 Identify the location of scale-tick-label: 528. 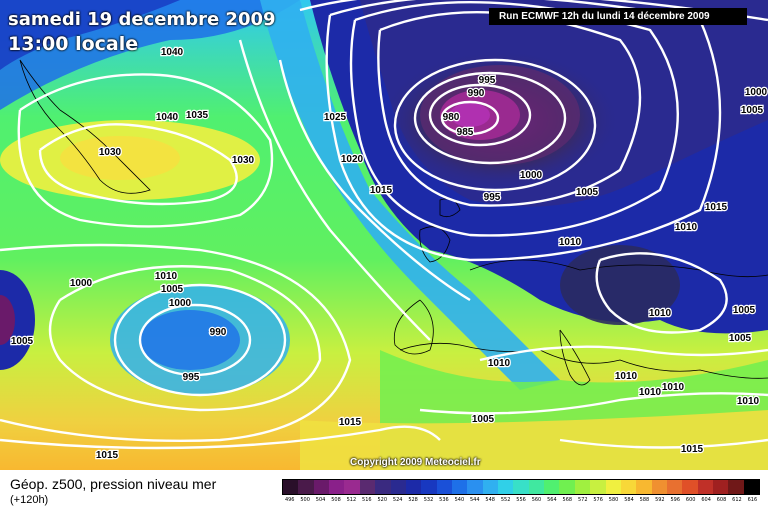
(413, 500).